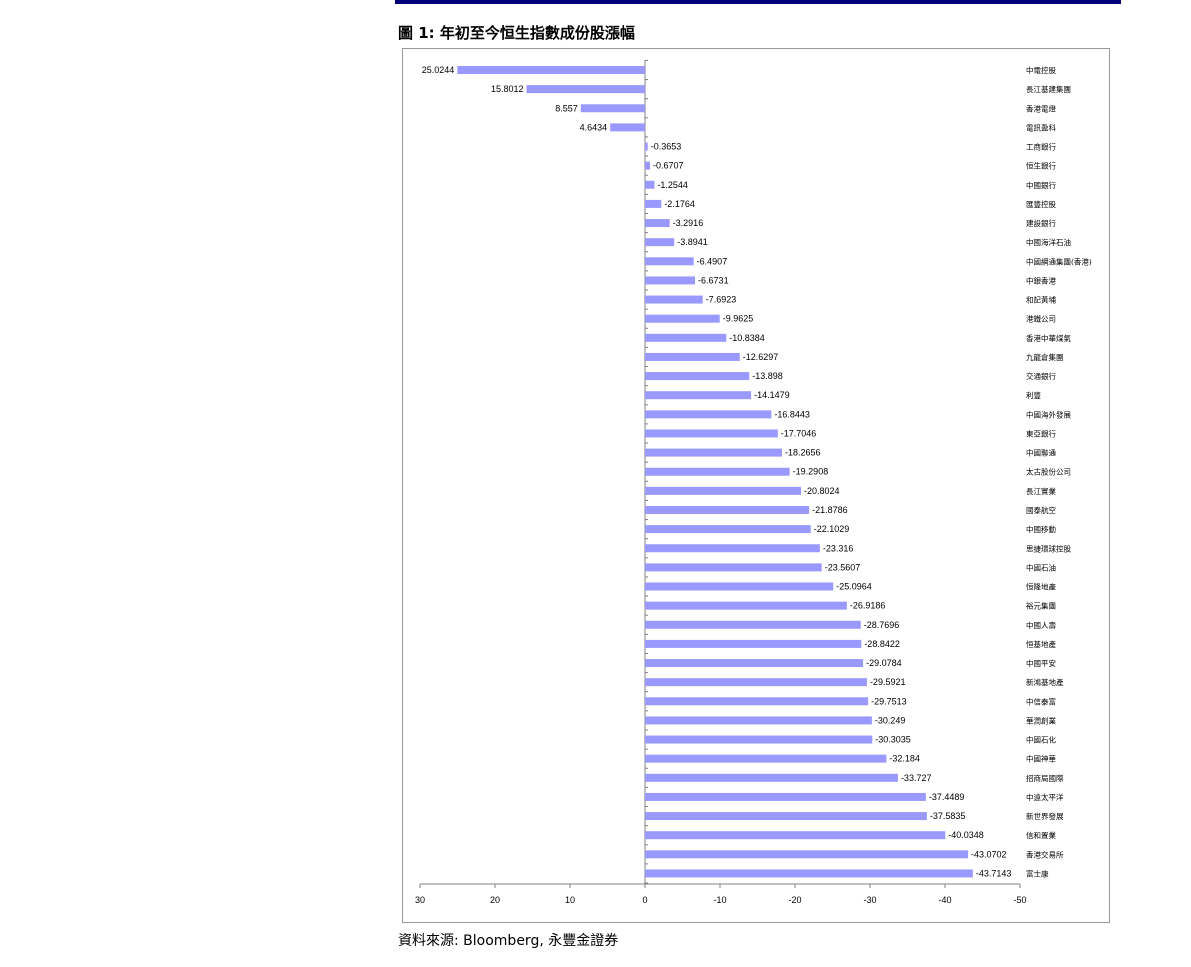 Image resolution: width=1191 pixels, height=967 pixels. Describe the element at coordinates (1045, 778) in the screenshot. I see `category-label: 招商局國際` at that location.